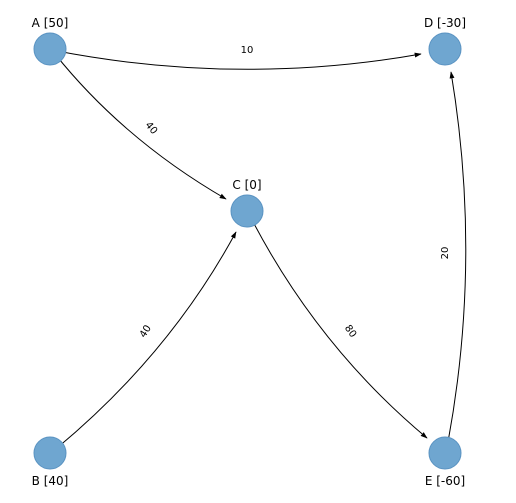  What do you see at coordinates (50, 23) in the screenshot?
I see `node-label-a: A [50]` at bounding box center [50, 23].